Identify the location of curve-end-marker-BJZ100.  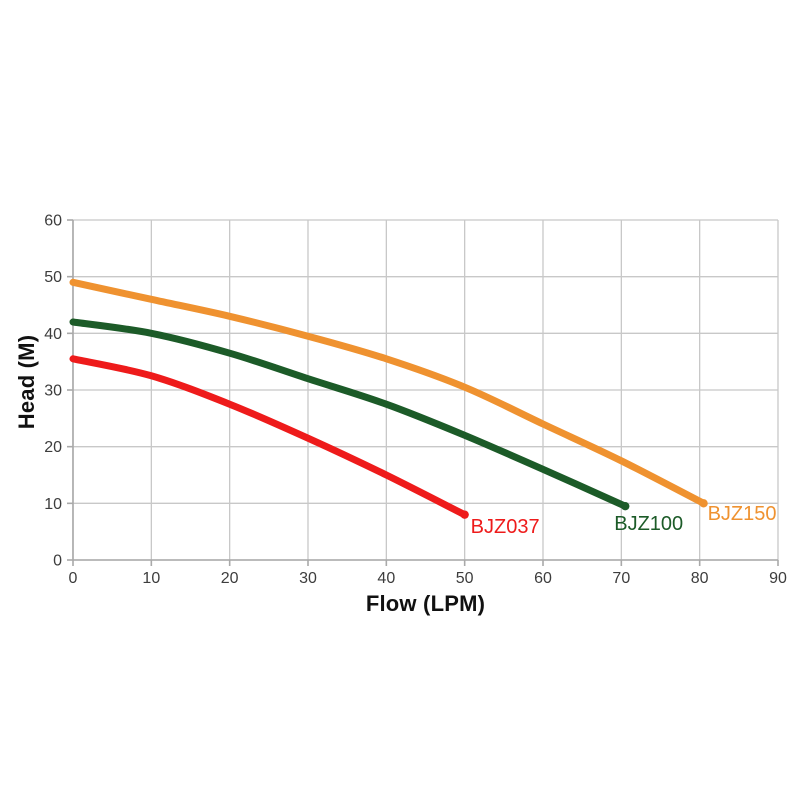
(625, 506).